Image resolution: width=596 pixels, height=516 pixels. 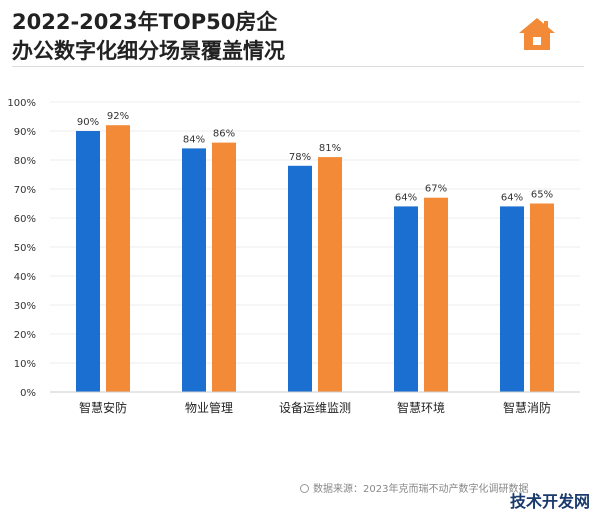 What do you see at coordinates (300, 157) in the screenshot?
I see `data-label: 78%` at bounding box center [300, 157].